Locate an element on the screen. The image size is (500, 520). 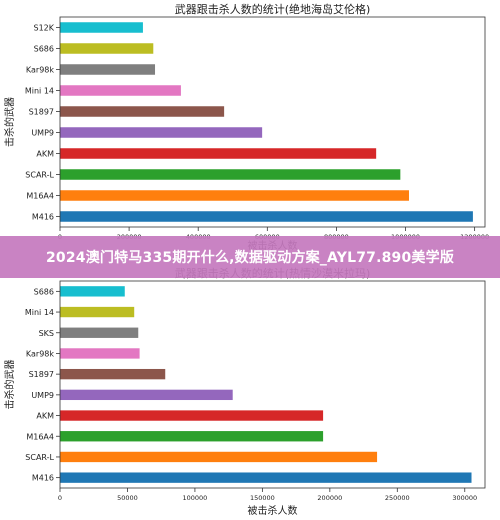
banner-text: 2024澳门特马335期开什么,数据驱动方案_AYL77.890美学版 is located at coordinates (250, 258).